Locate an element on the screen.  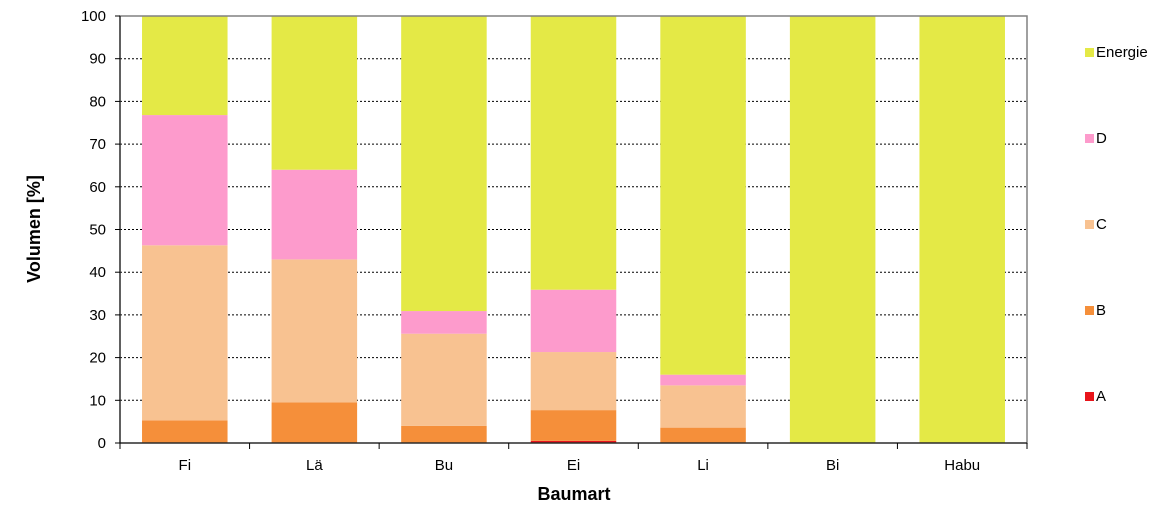
bar-Fi-Energie is located at coordinates (185, 66).